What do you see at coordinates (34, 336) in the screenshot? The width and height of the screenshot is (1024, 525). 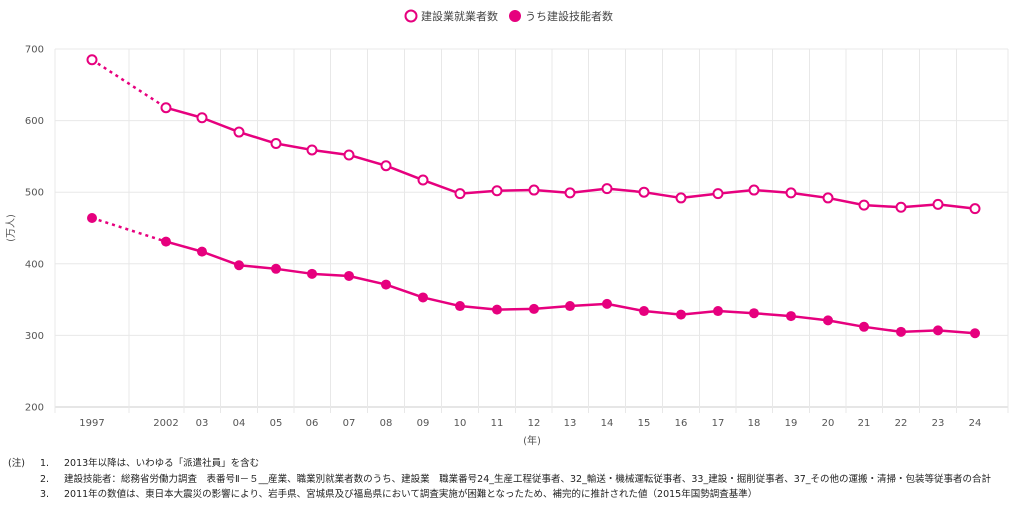 I see `y-tick-label: 300` at bounding box center [34, 336].